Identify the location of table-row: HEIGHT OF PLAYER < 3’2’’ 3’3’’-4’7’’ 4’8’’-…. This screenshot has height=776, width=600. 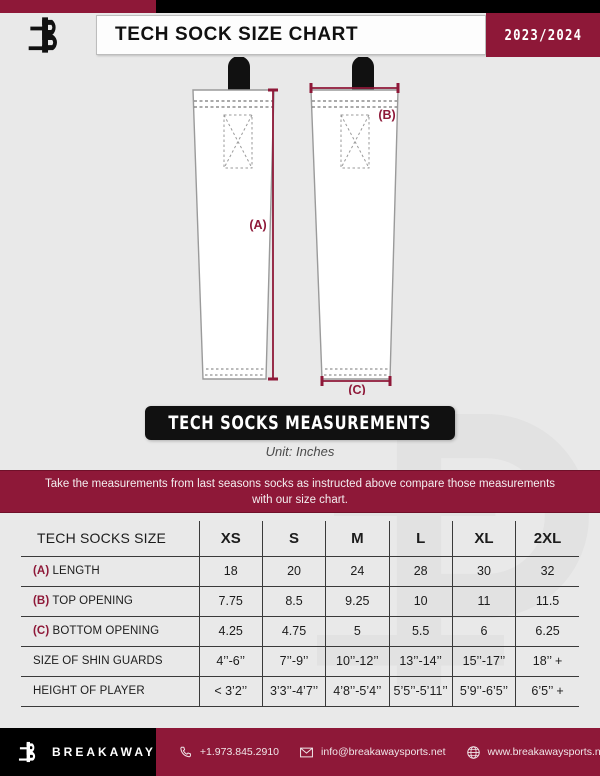
(300, 691).